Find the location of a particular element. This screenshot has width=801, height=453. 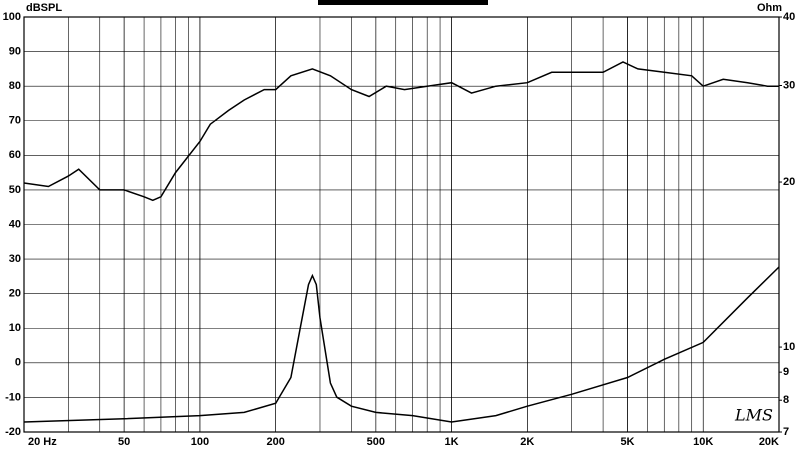

y-tick-label: -20 is located at coordinates (13, 432).